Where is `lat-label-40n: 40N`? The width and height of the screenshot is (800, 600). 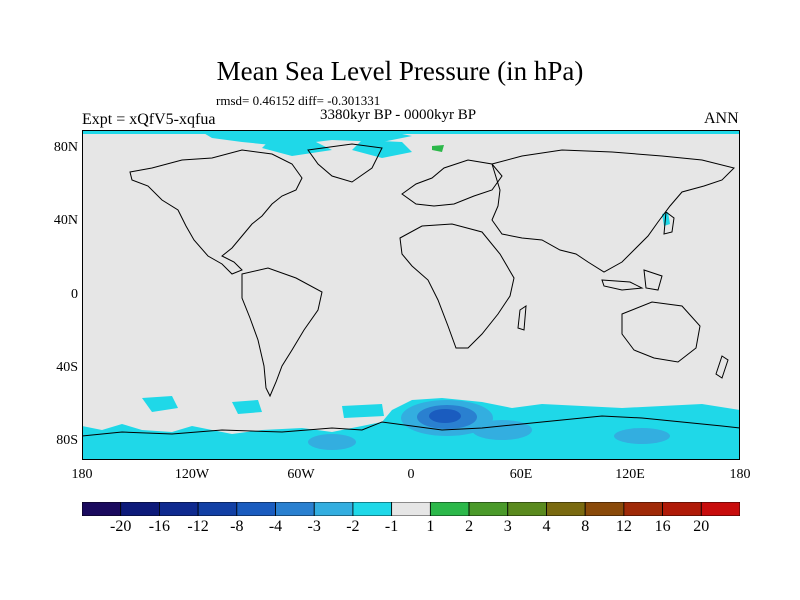
lat-label-40n: 40N is located at coordinates (65, 220).